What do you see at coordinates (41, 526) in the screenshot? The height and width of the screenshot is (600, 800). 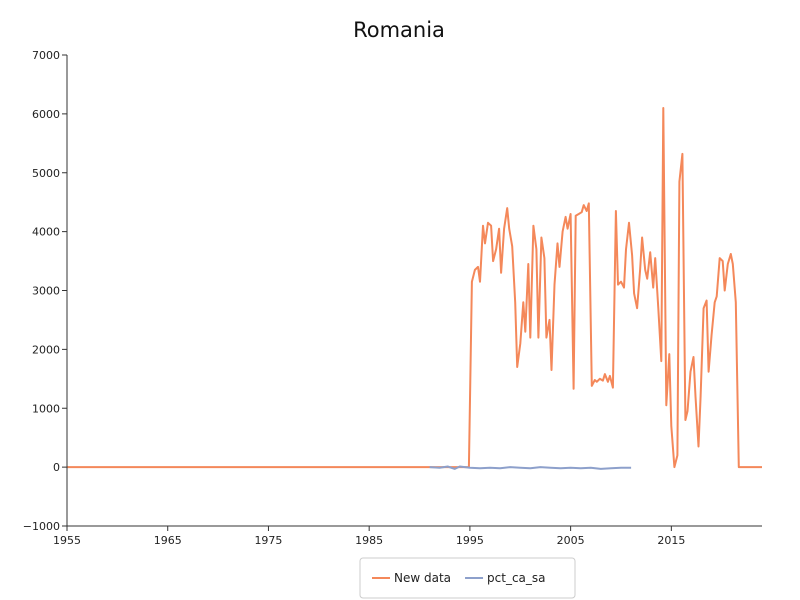 I see `y-tick-label: −1000` at bounding box center [41, 526].